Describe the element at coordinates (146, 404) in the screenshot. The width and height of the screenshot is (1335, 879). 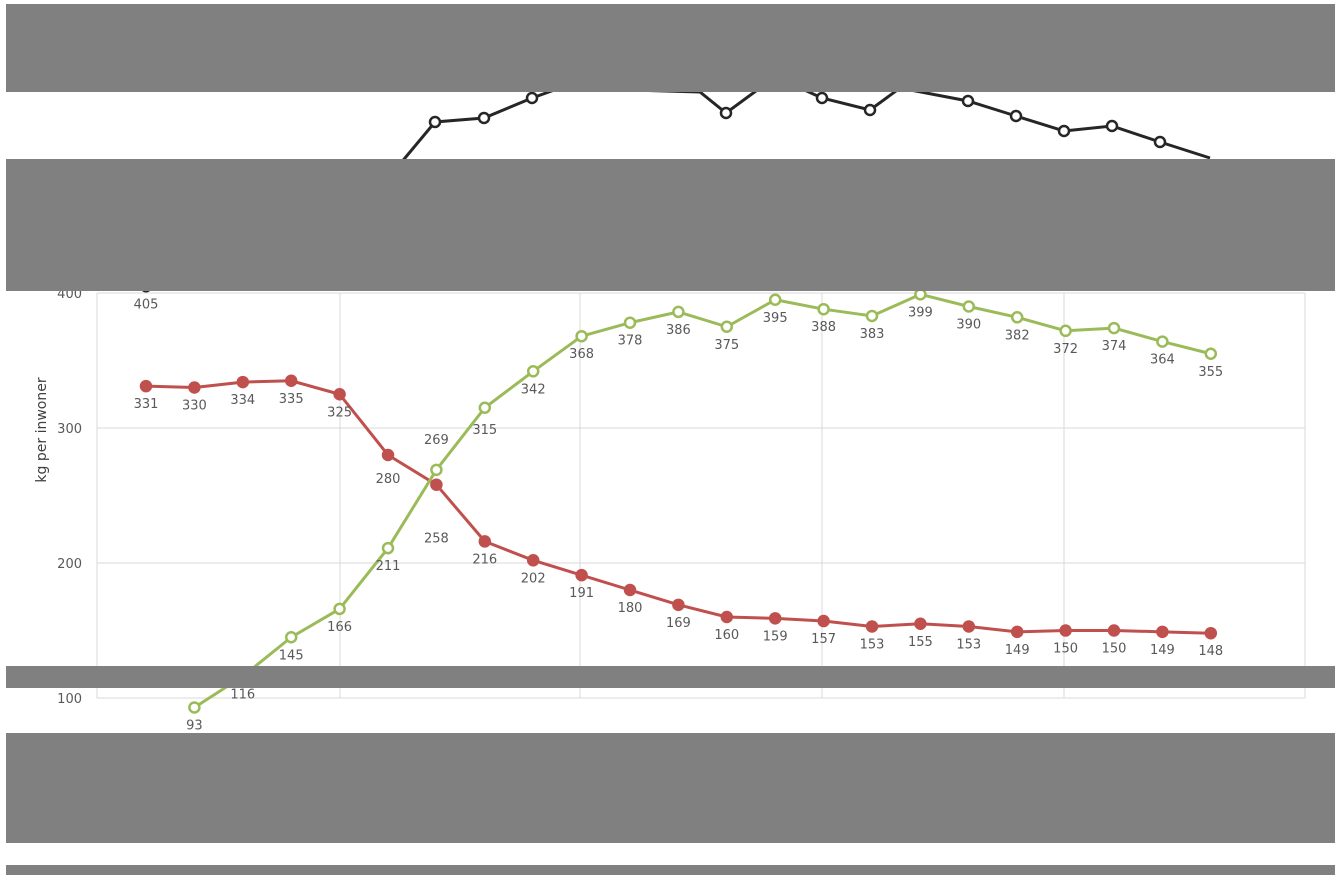
I see `data-label: 331` at that location.